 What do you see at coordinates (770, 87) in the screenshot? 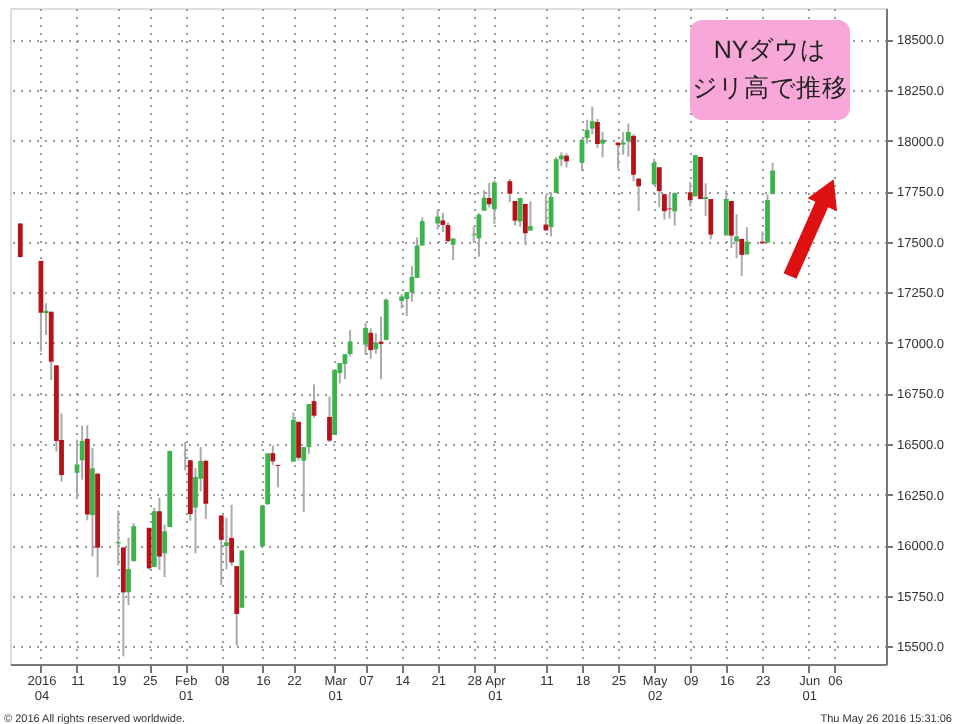
I see `annotation: ジリ高で推移` at bounding box center [770, 87].